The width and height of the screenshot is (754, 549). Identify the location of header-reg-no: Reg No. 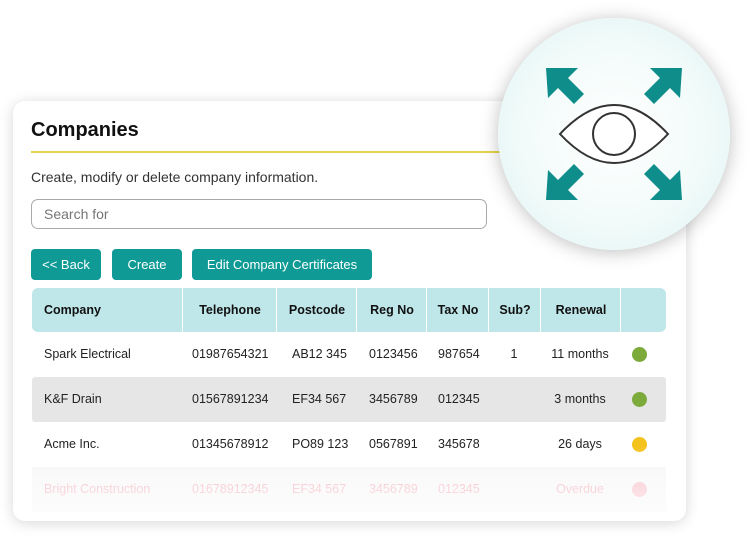
(391, 310).